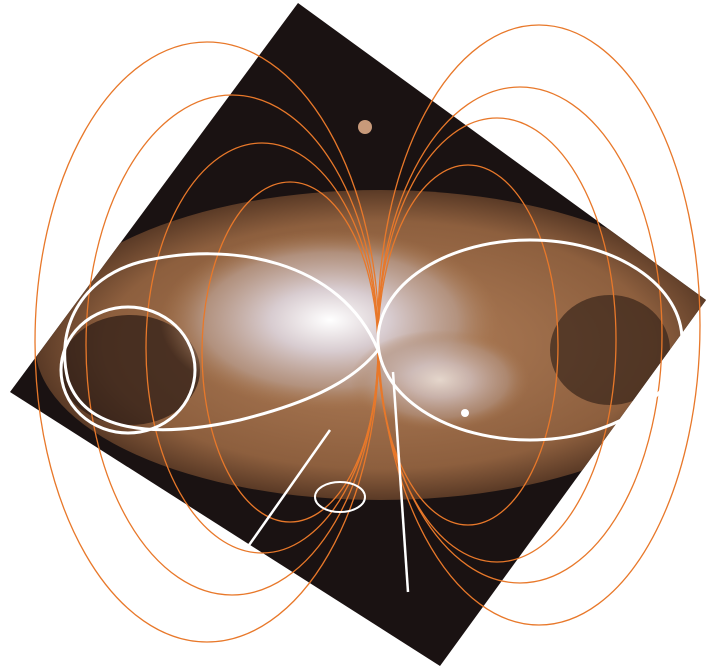 The width and height of the screenshot is (706, 666). Describe the element at coordinates (340, 497) in the screenshot. I see `small-loop` at that location.